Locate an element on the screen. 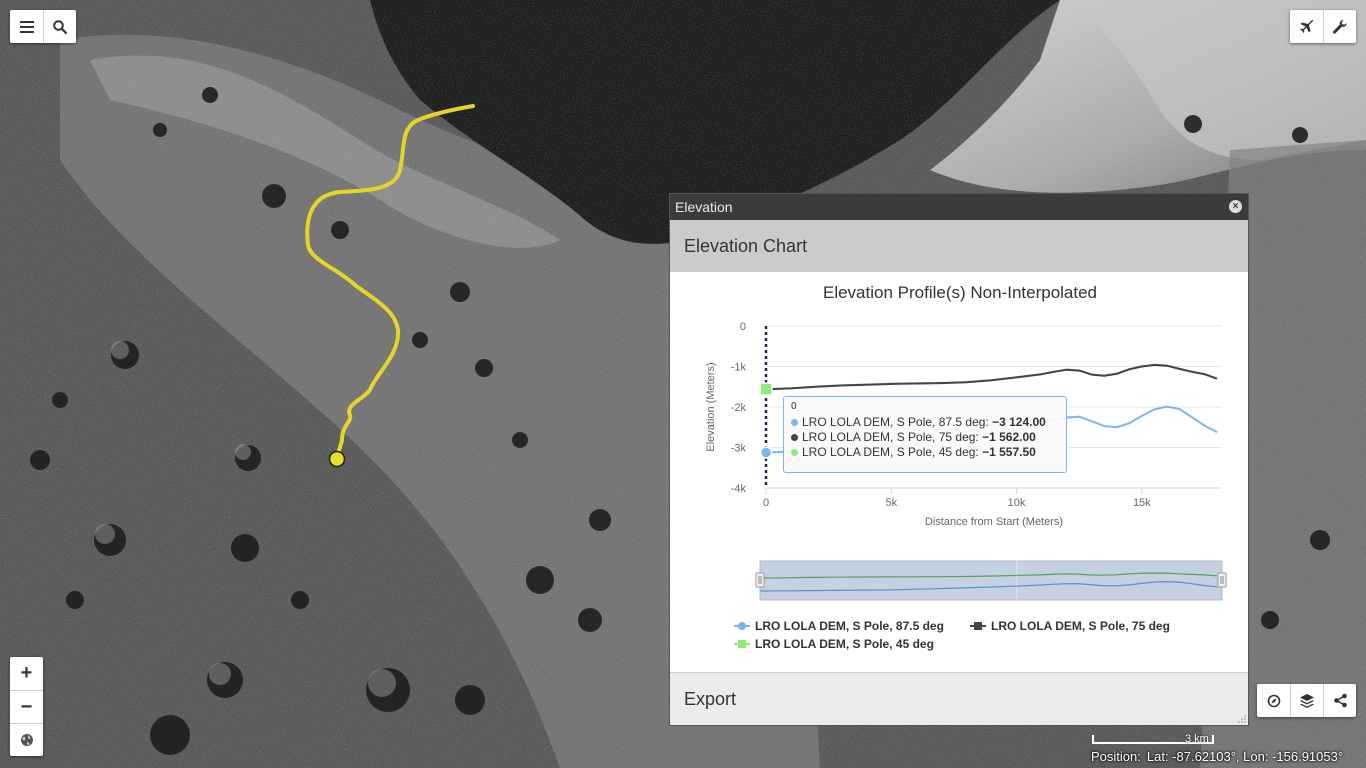  series-2-dot is located at coordinates (794, 438).